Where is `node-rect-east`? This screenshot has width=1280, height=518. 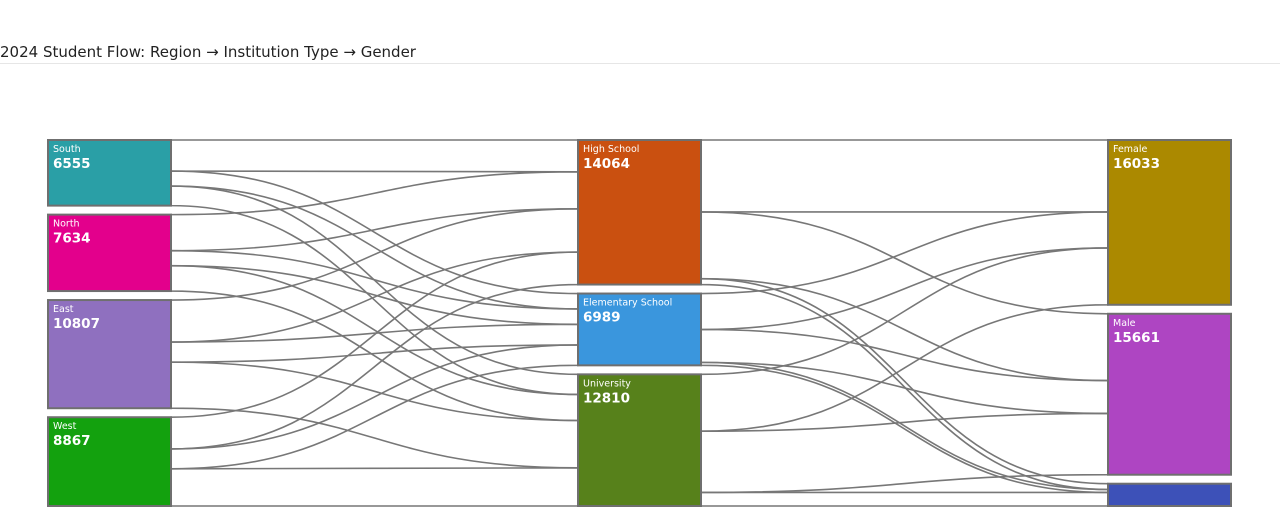 node-rect-east is located at coordinates (109, 354).